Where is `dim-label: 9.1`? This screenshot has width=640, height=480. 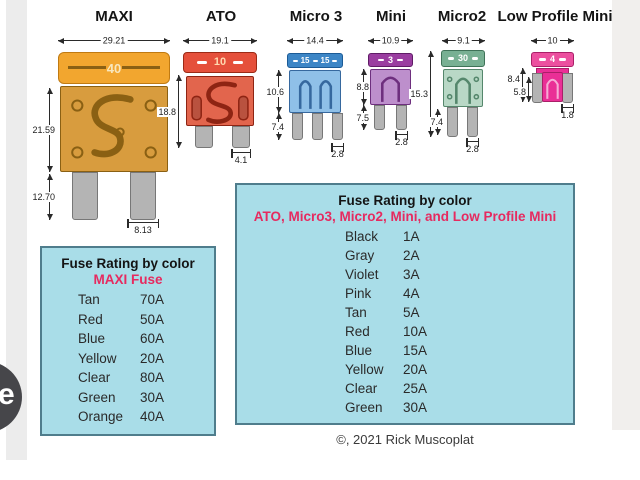 dim-label: 9.1 is located at coordinates (463, 40).